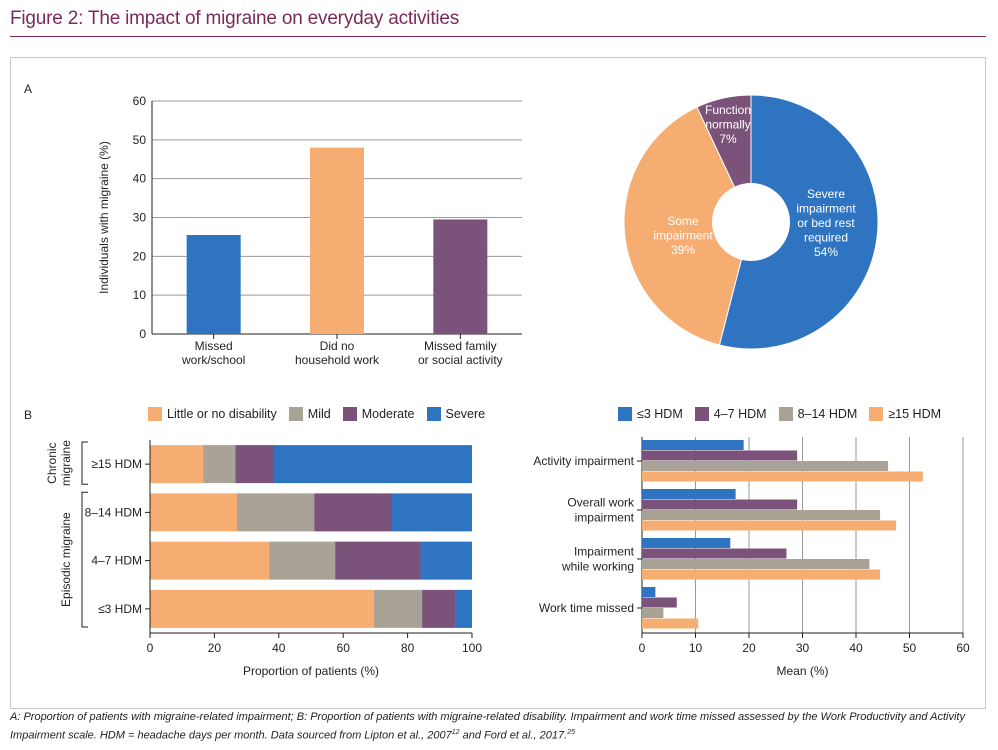 The width and height of the screenshot is (998, 750). I want to click on y-tick-label: Activity impairment, so click(583, 461).